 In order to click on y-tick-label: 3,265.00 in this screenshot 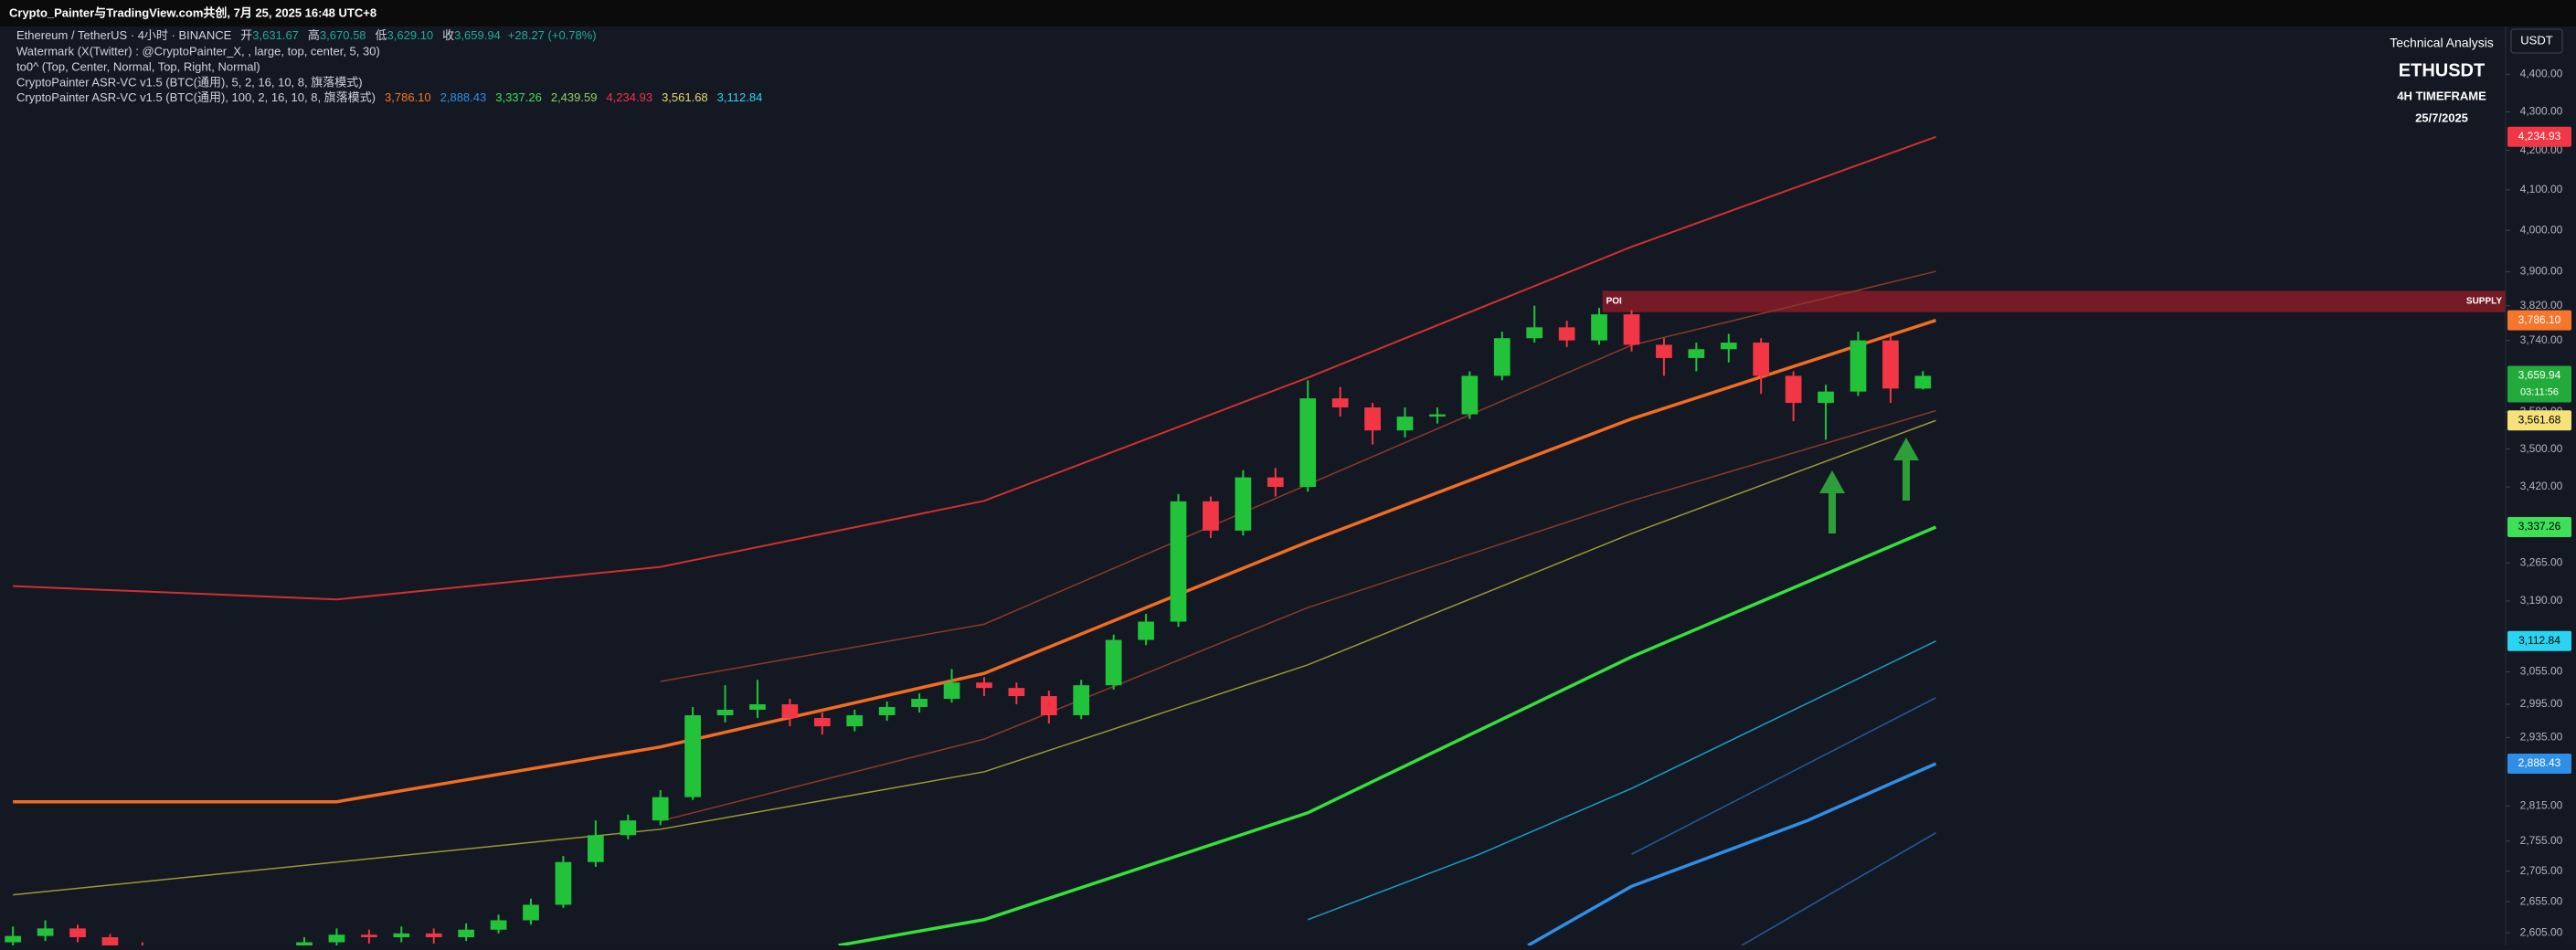, I will do `click(2541, 561)`.